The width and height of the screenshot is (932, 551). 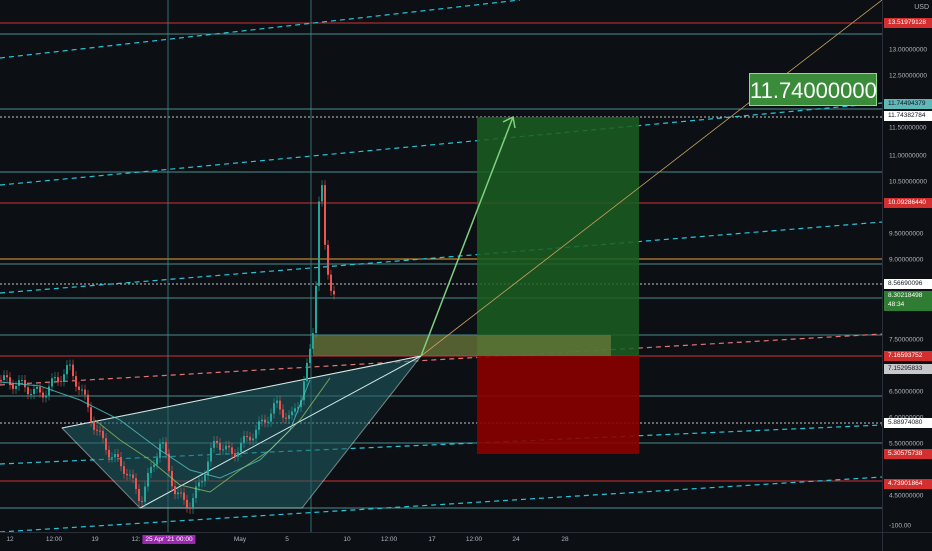 I want to click on price-tick: 9.00000000, so click(x=906, y=260).